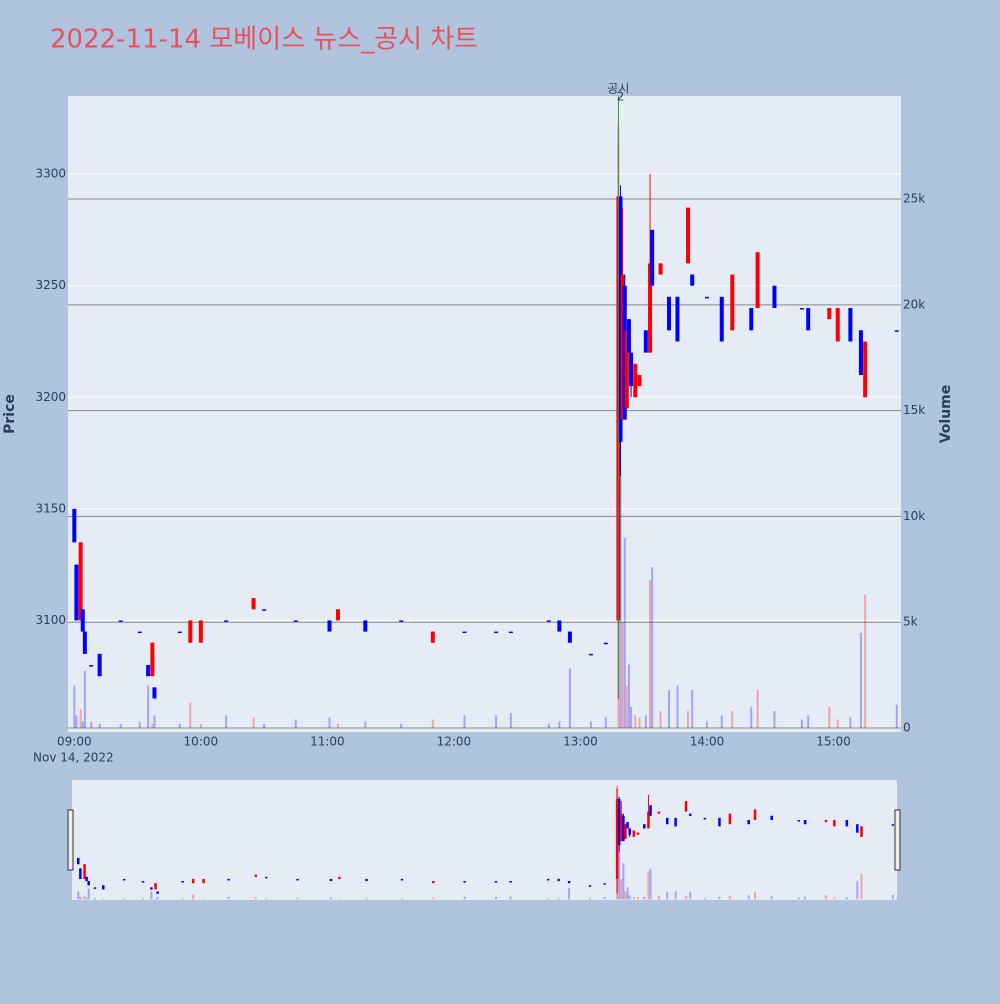  I want to click on x-tick-label: 15:00, so click(833, 742).